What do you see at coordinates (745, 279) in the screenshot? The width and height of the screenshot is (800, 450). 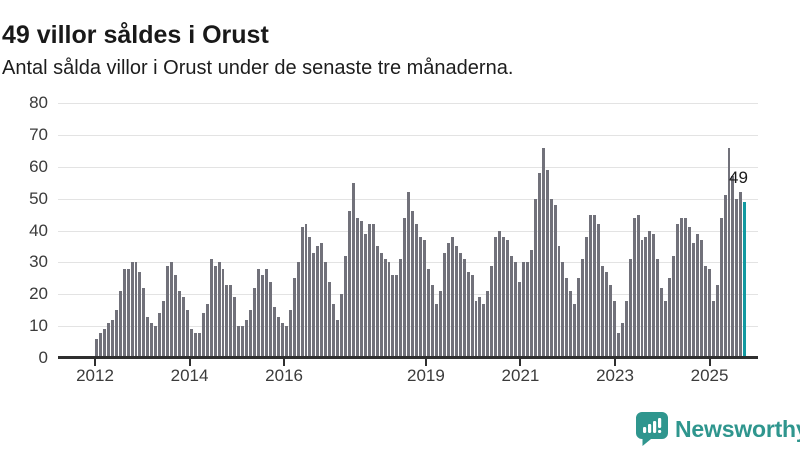 I see `highlight-bar` at bounding box center [745, 279].